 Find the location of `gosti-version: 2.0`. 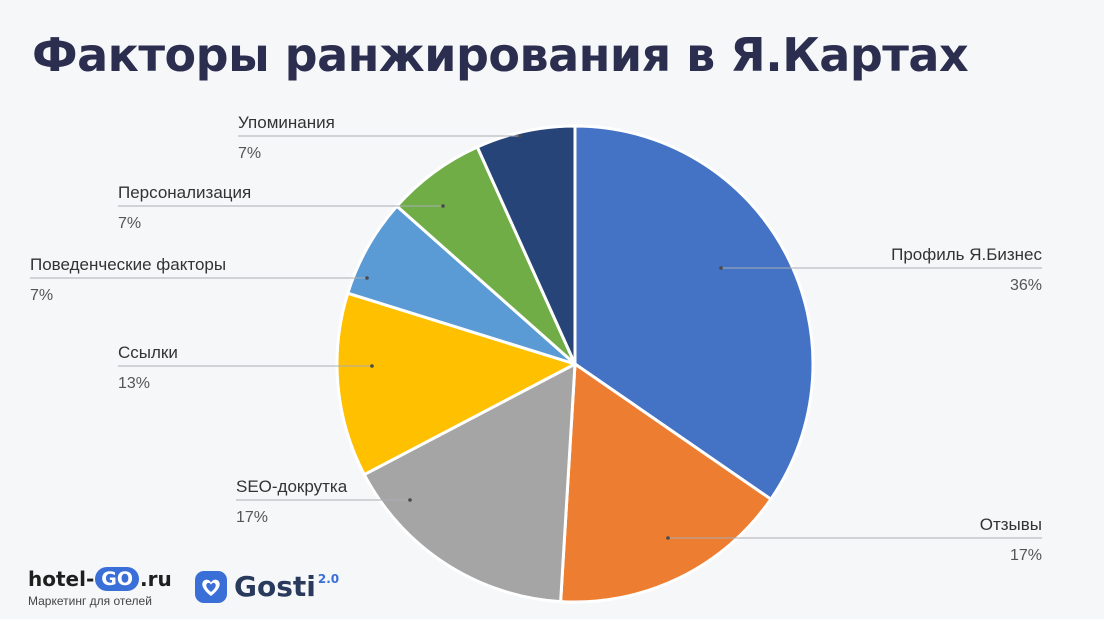

gosti-version: 2.0 is located at coordinates (328, 579).